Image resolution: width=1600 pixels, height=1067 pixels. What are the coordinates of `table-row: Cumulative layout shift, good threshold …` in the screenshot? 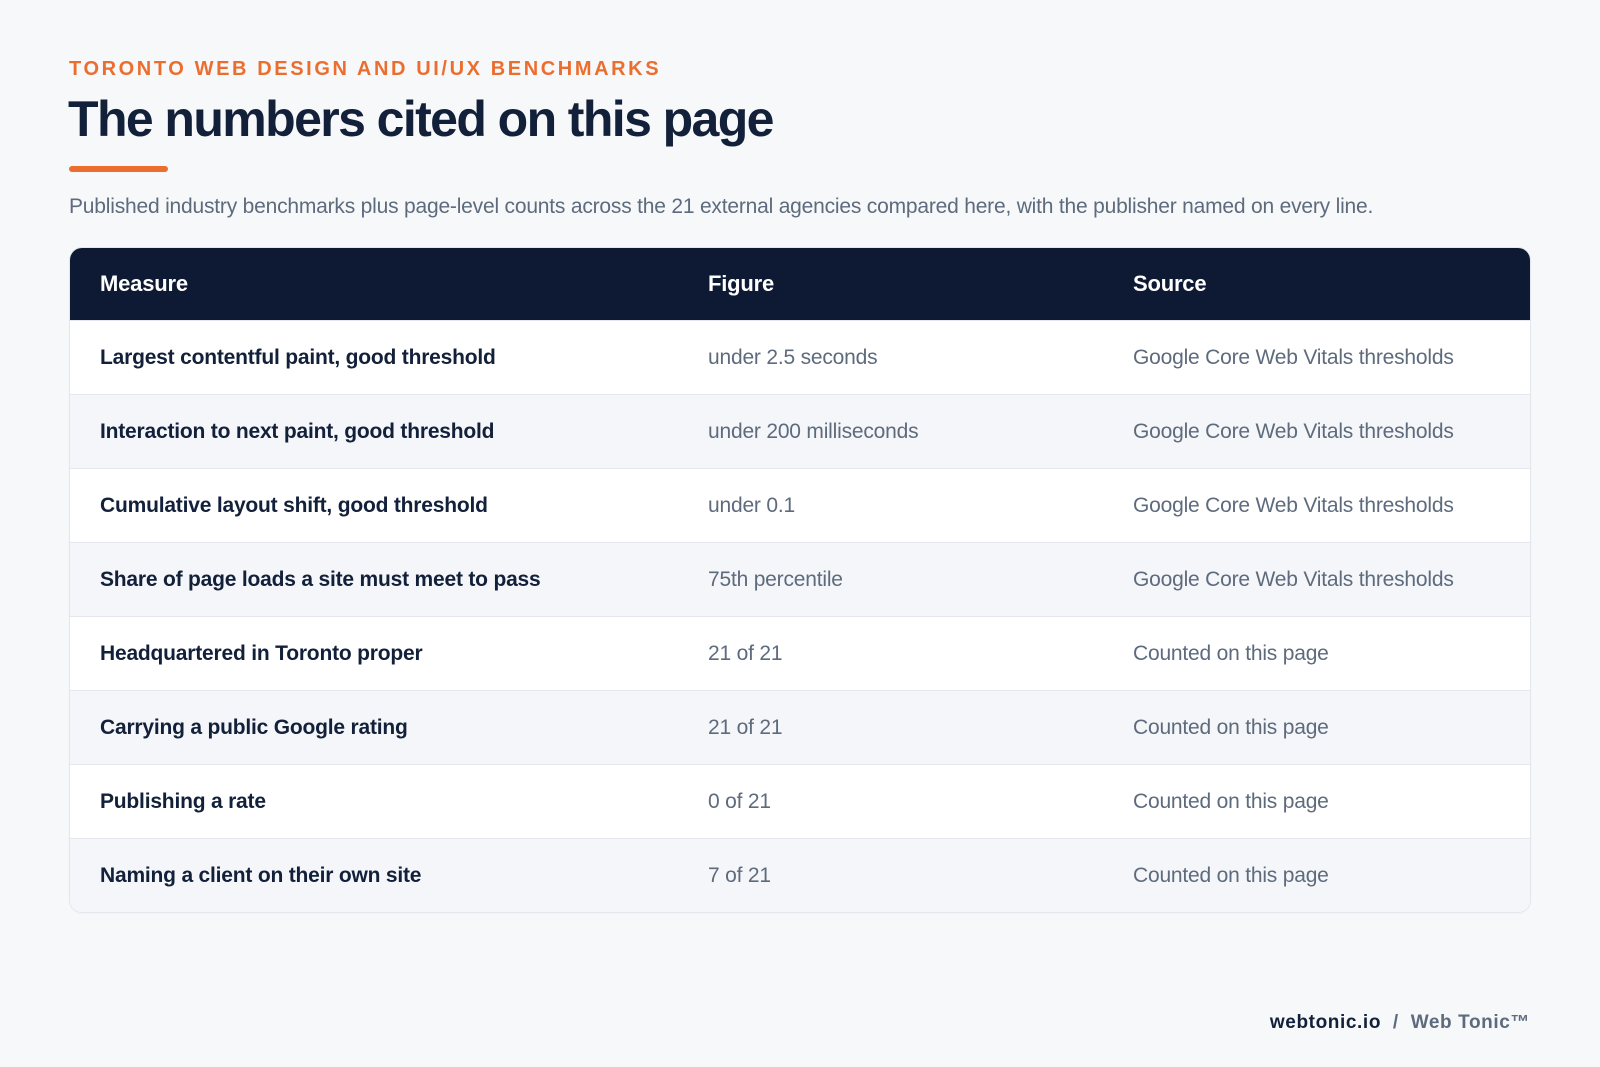 It's located at (800, 505).